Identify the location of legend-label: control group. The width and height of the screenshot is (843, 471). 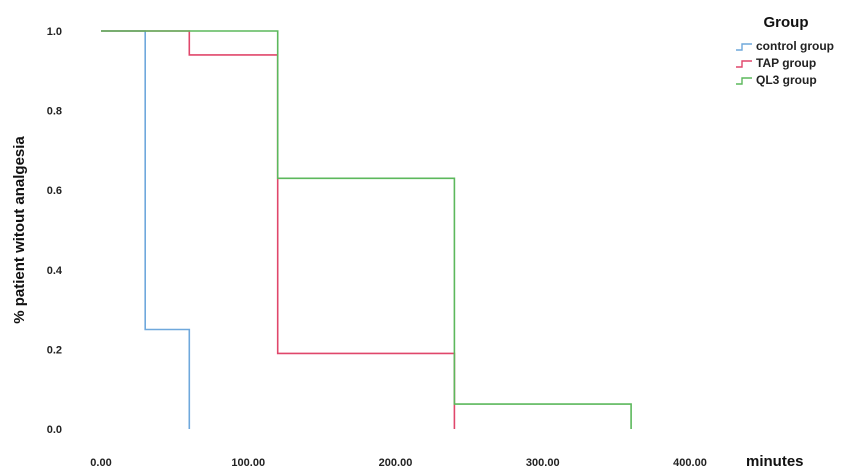
(795, 46).